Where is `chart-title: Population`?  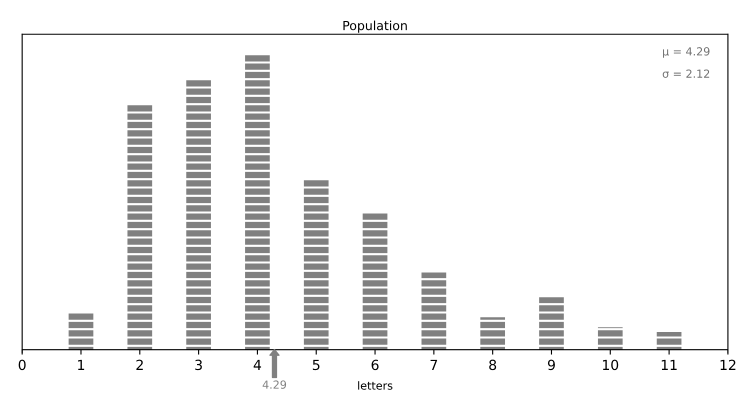
chart-title: Population is located at coordinates (375, 26).